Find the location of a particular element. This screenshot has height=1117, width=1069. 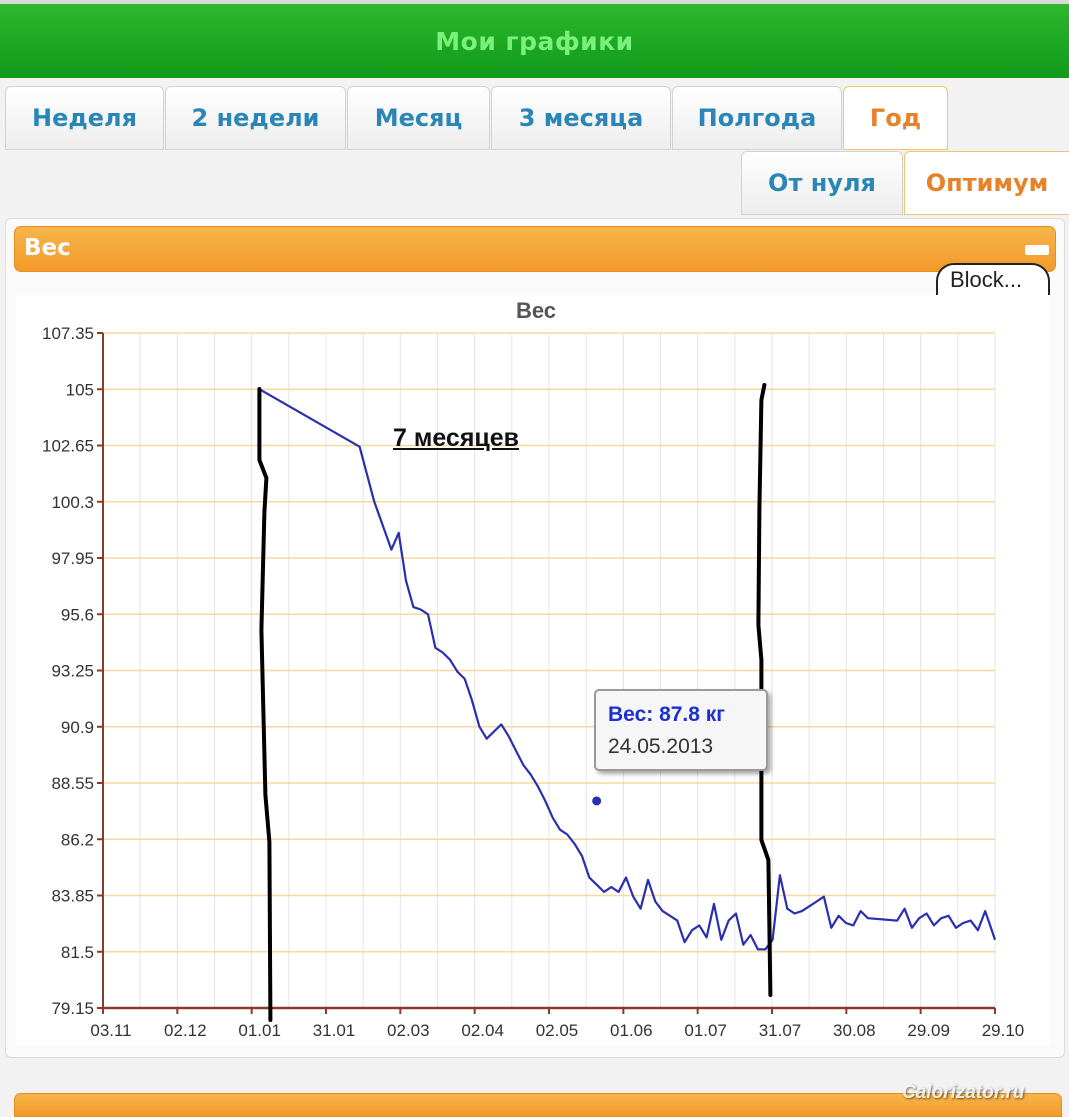

tab-week: Неделя is located at coordinates (84, 118).